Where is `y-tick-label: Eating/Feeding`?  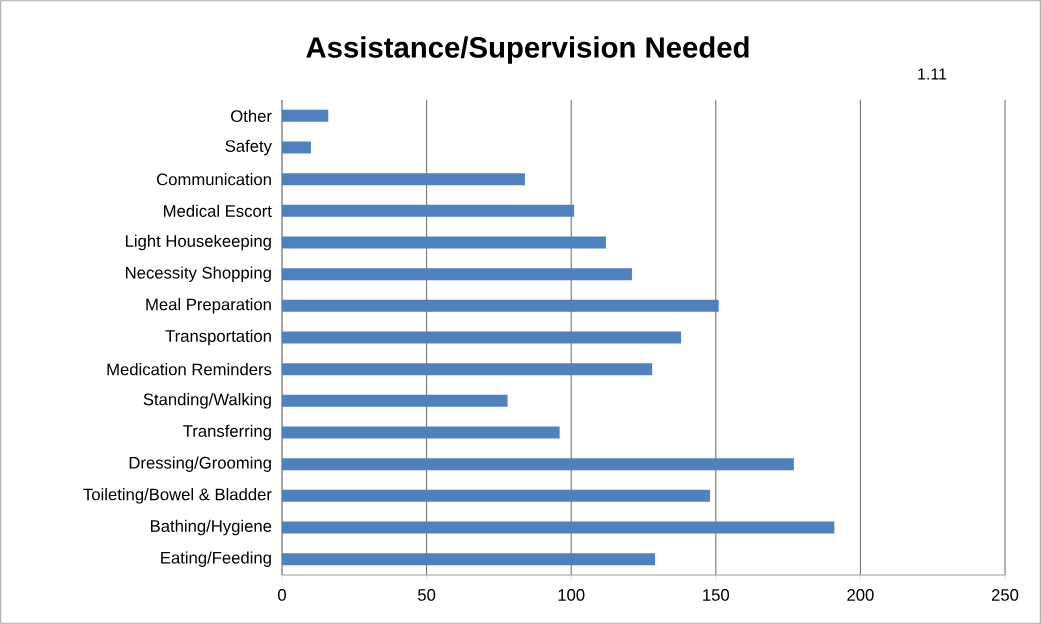
y-tick-label: Eating/Feeding is located at coordinates (216, 559).